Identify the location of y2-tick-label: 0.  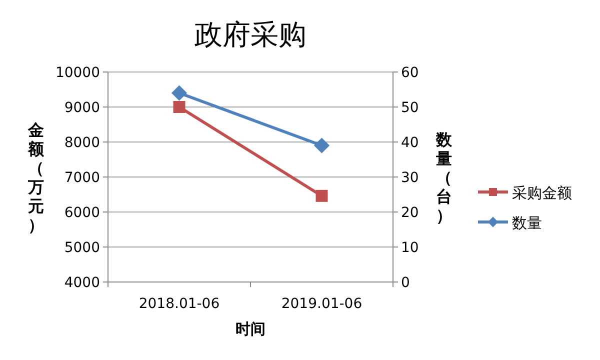
(405, 283).